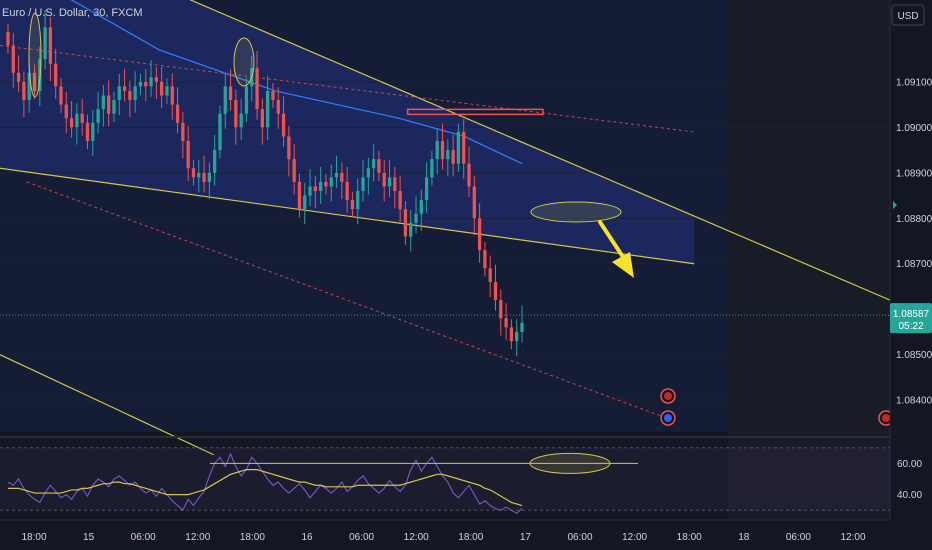 Image resolution: width=932 pixels, height=550 pixels. I want to click on rsi-ma-line, so click(265, 488).